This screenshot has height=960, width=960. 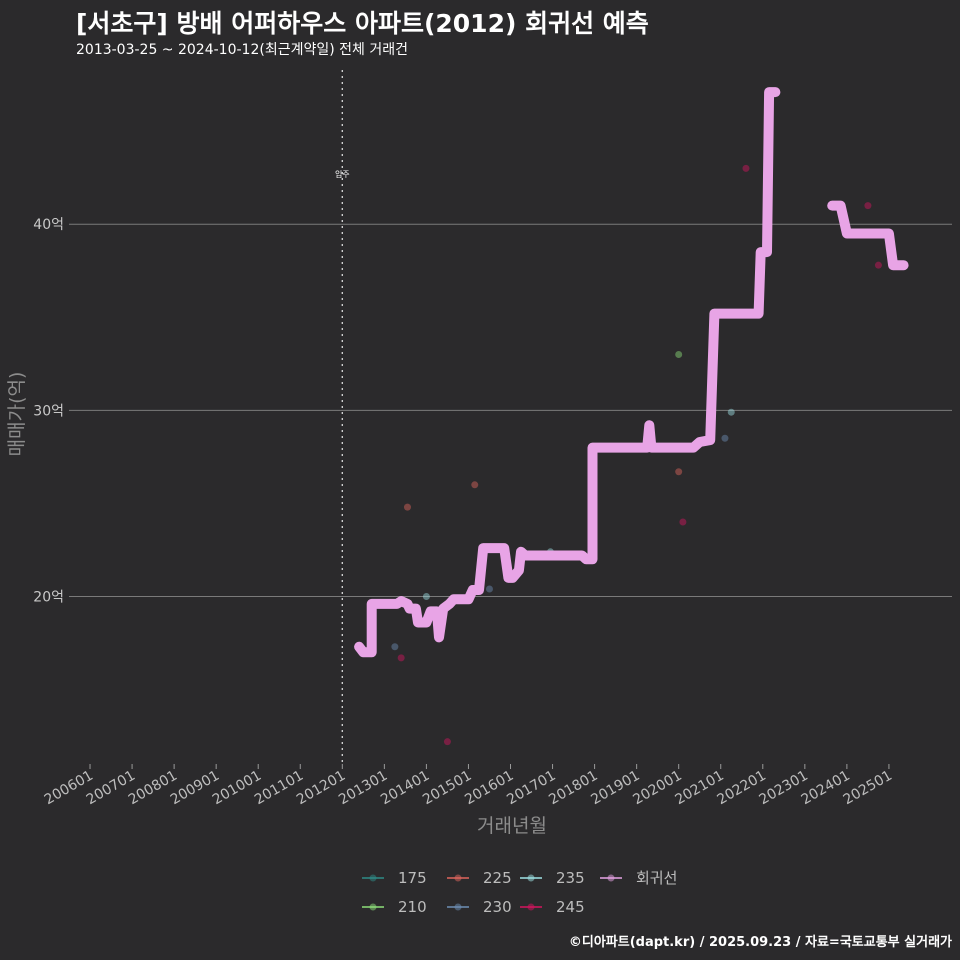 What do you see at coordinates (17, 414) in the screenshot?
I see `y-axis-title: 매매가(억)` at bounding box center [17, 414].